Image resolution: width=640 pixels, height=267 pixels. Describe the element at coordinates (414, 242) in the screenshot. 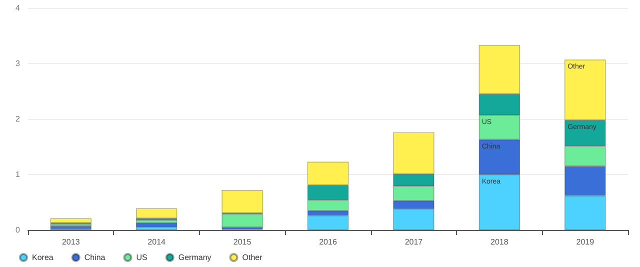

I see `x-tick-label: 2017` at that location.